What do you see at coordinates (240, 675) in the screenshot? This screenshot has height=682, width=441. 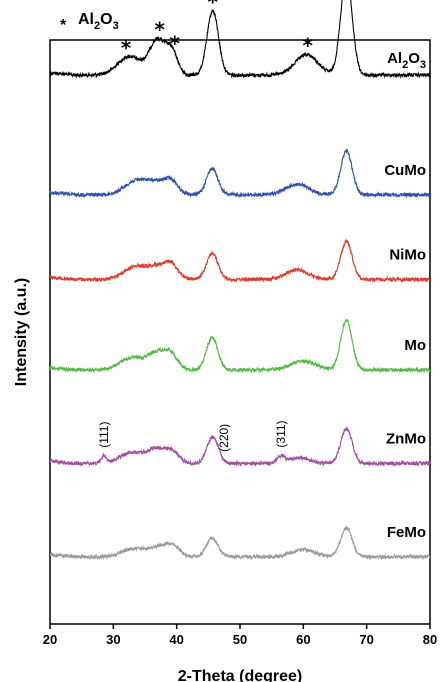 I see `x-axis-title: 2-Theta (degree)` at bounding box center [240, 675].